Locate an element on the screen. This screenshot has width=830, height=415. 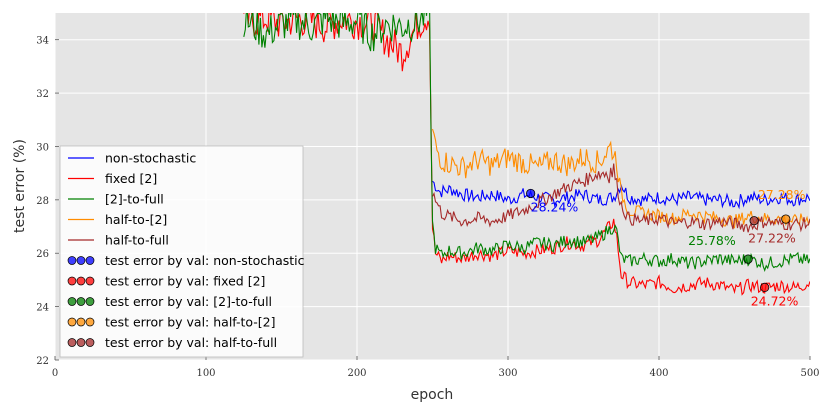
legend-label: fixed [2] is located at coordinates (131, 178).